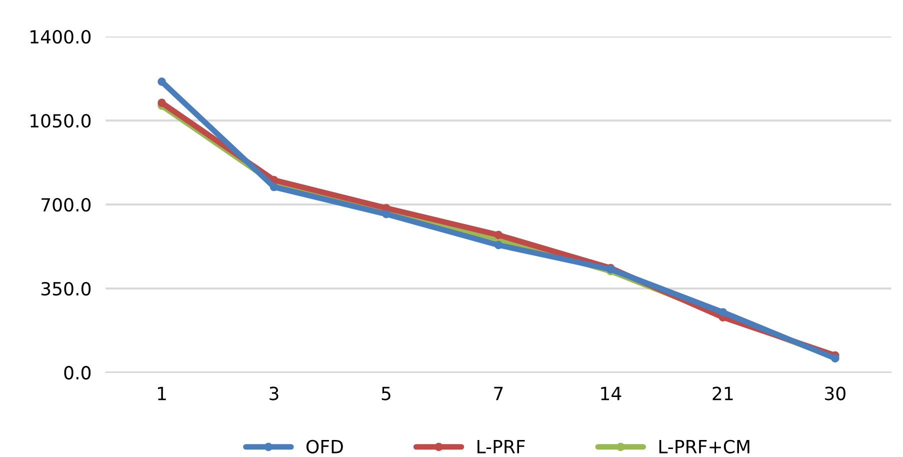 This screenshot has width=903, height=457. What do you see at coordinates (60, 121) in the screenshot?
I see `y-tick-label: 1050.0` at bounding box center [60, 121].